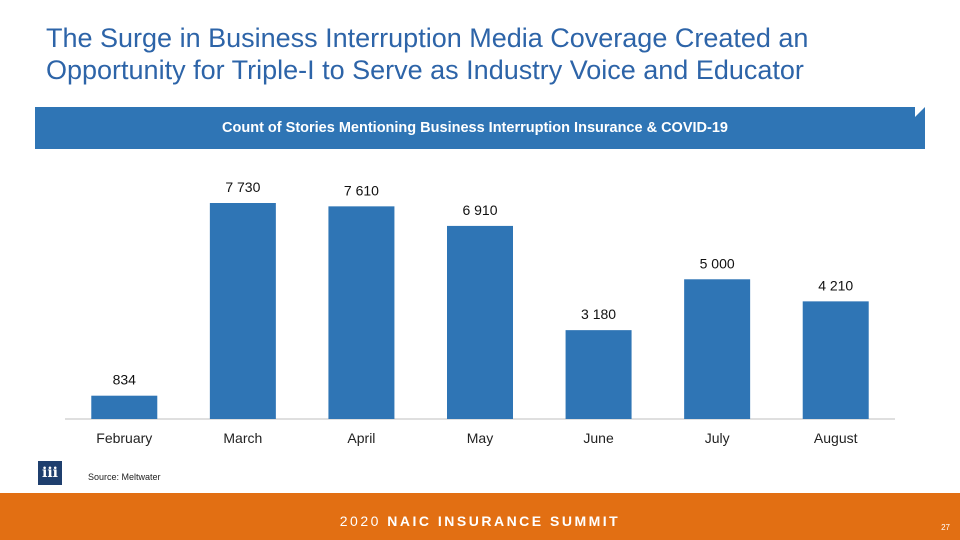 This screenshot has width=960, height=540. Describe the element at coordinates (835, 360) in the screenshot. I see `bar-august` at that location.